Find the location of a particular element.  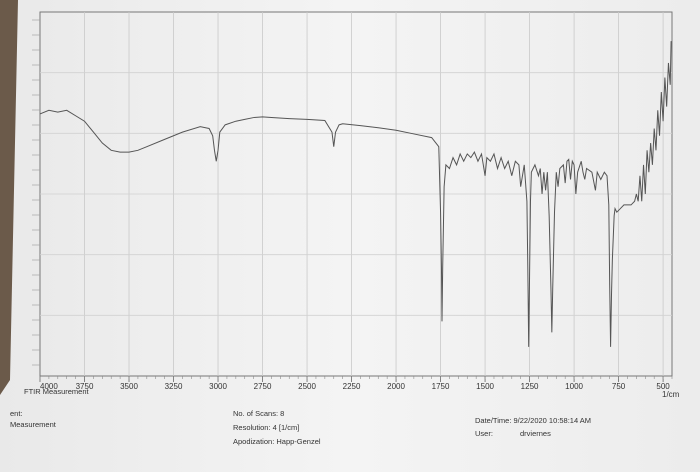

x-tick-label: 2750 is located at coordinates (263, 386).